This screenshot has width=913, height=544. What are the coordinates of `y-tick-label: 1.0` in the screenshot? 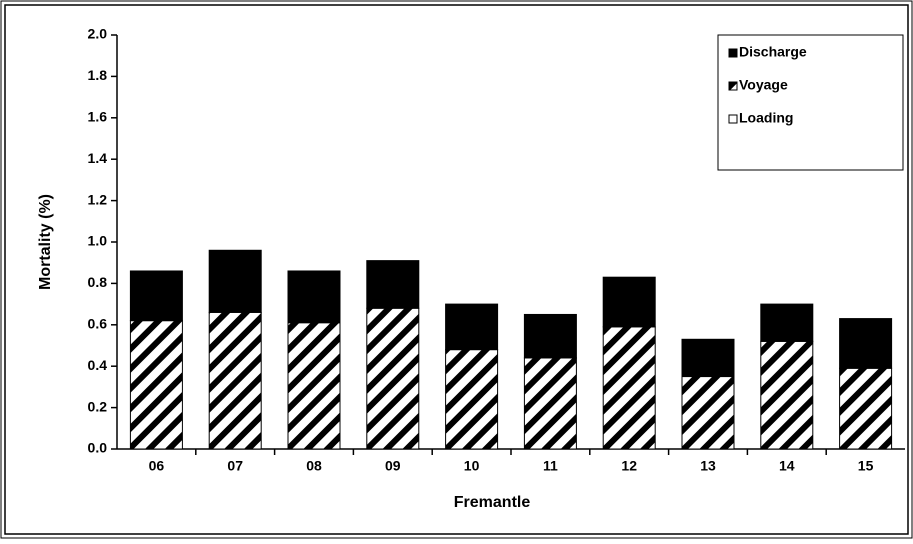 It's located at (98, 241).